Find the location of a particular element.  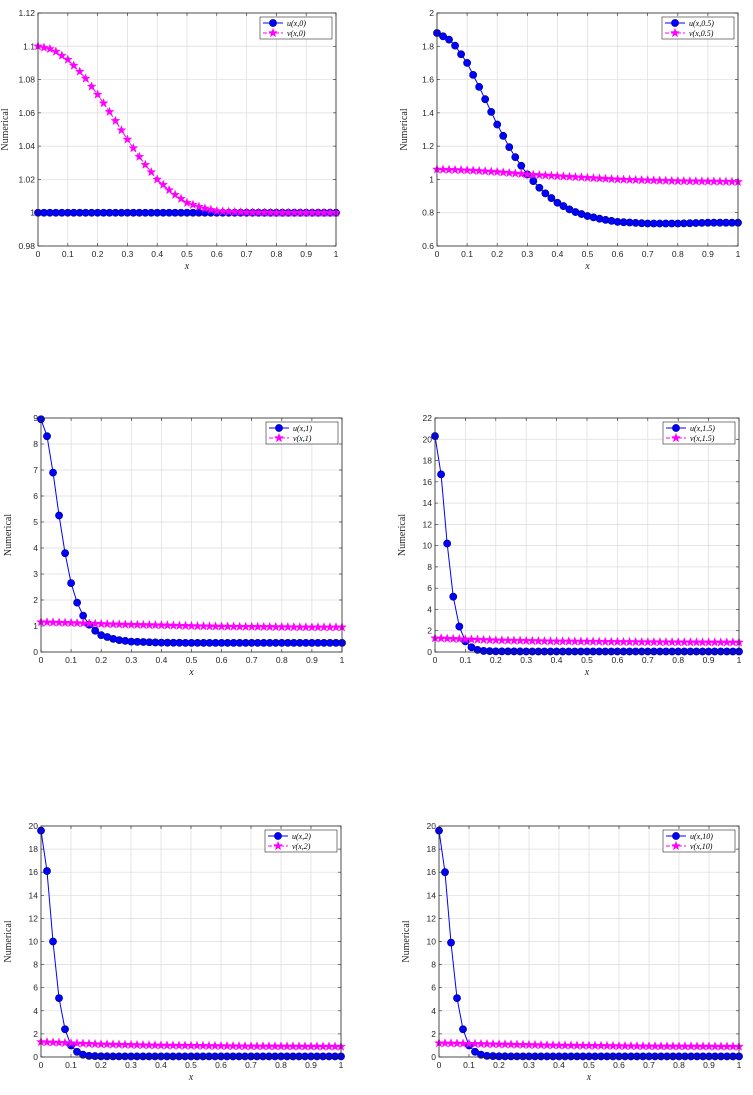

legend: u(x,0)v(x,0) is located at coordinates (296, 28).